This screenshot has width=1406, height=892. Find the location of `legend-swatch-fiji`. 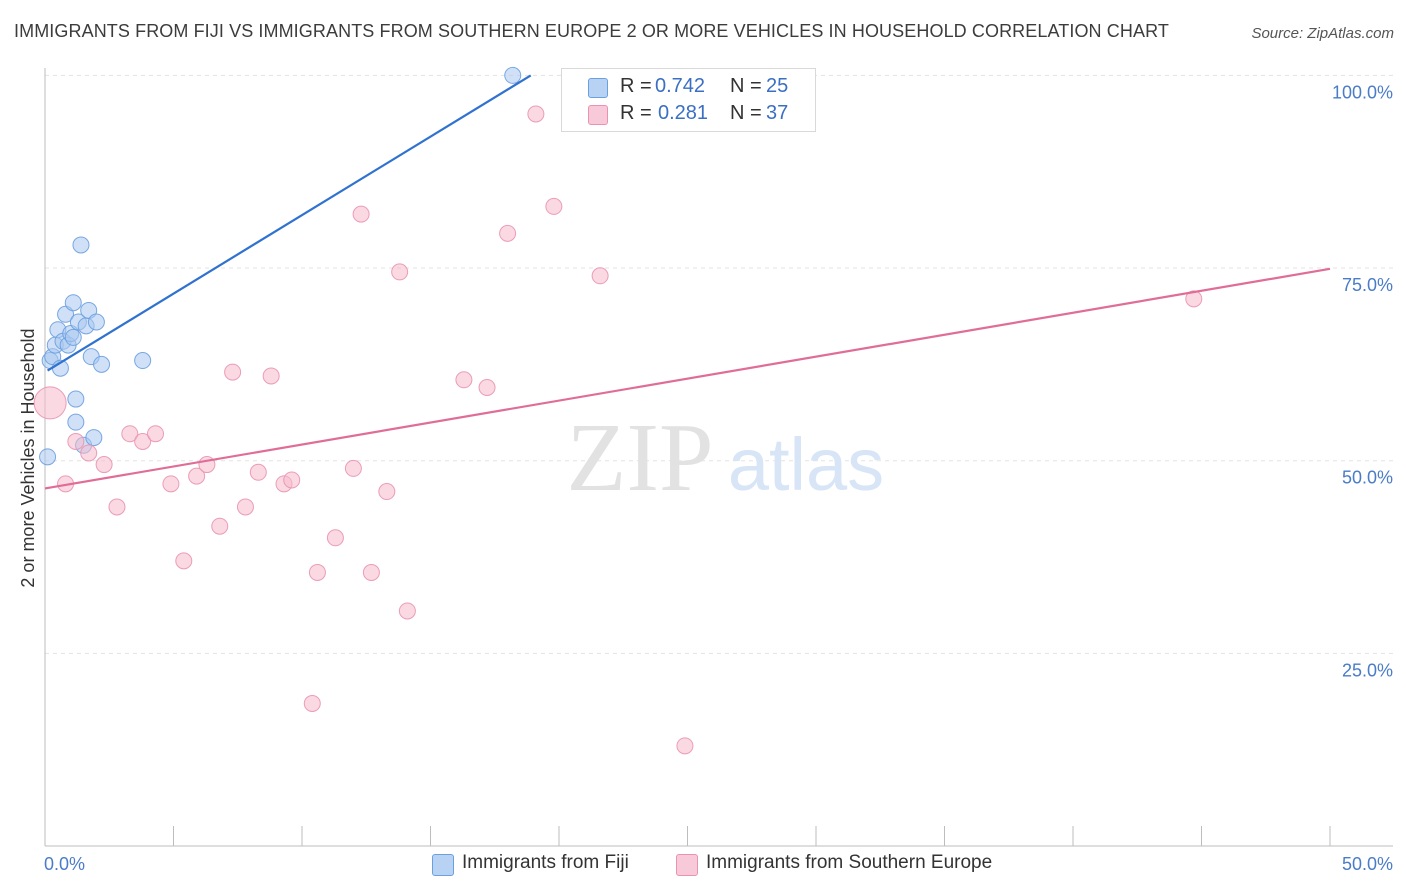

legend-swatch-fiji is located at coordinates (598, 88).